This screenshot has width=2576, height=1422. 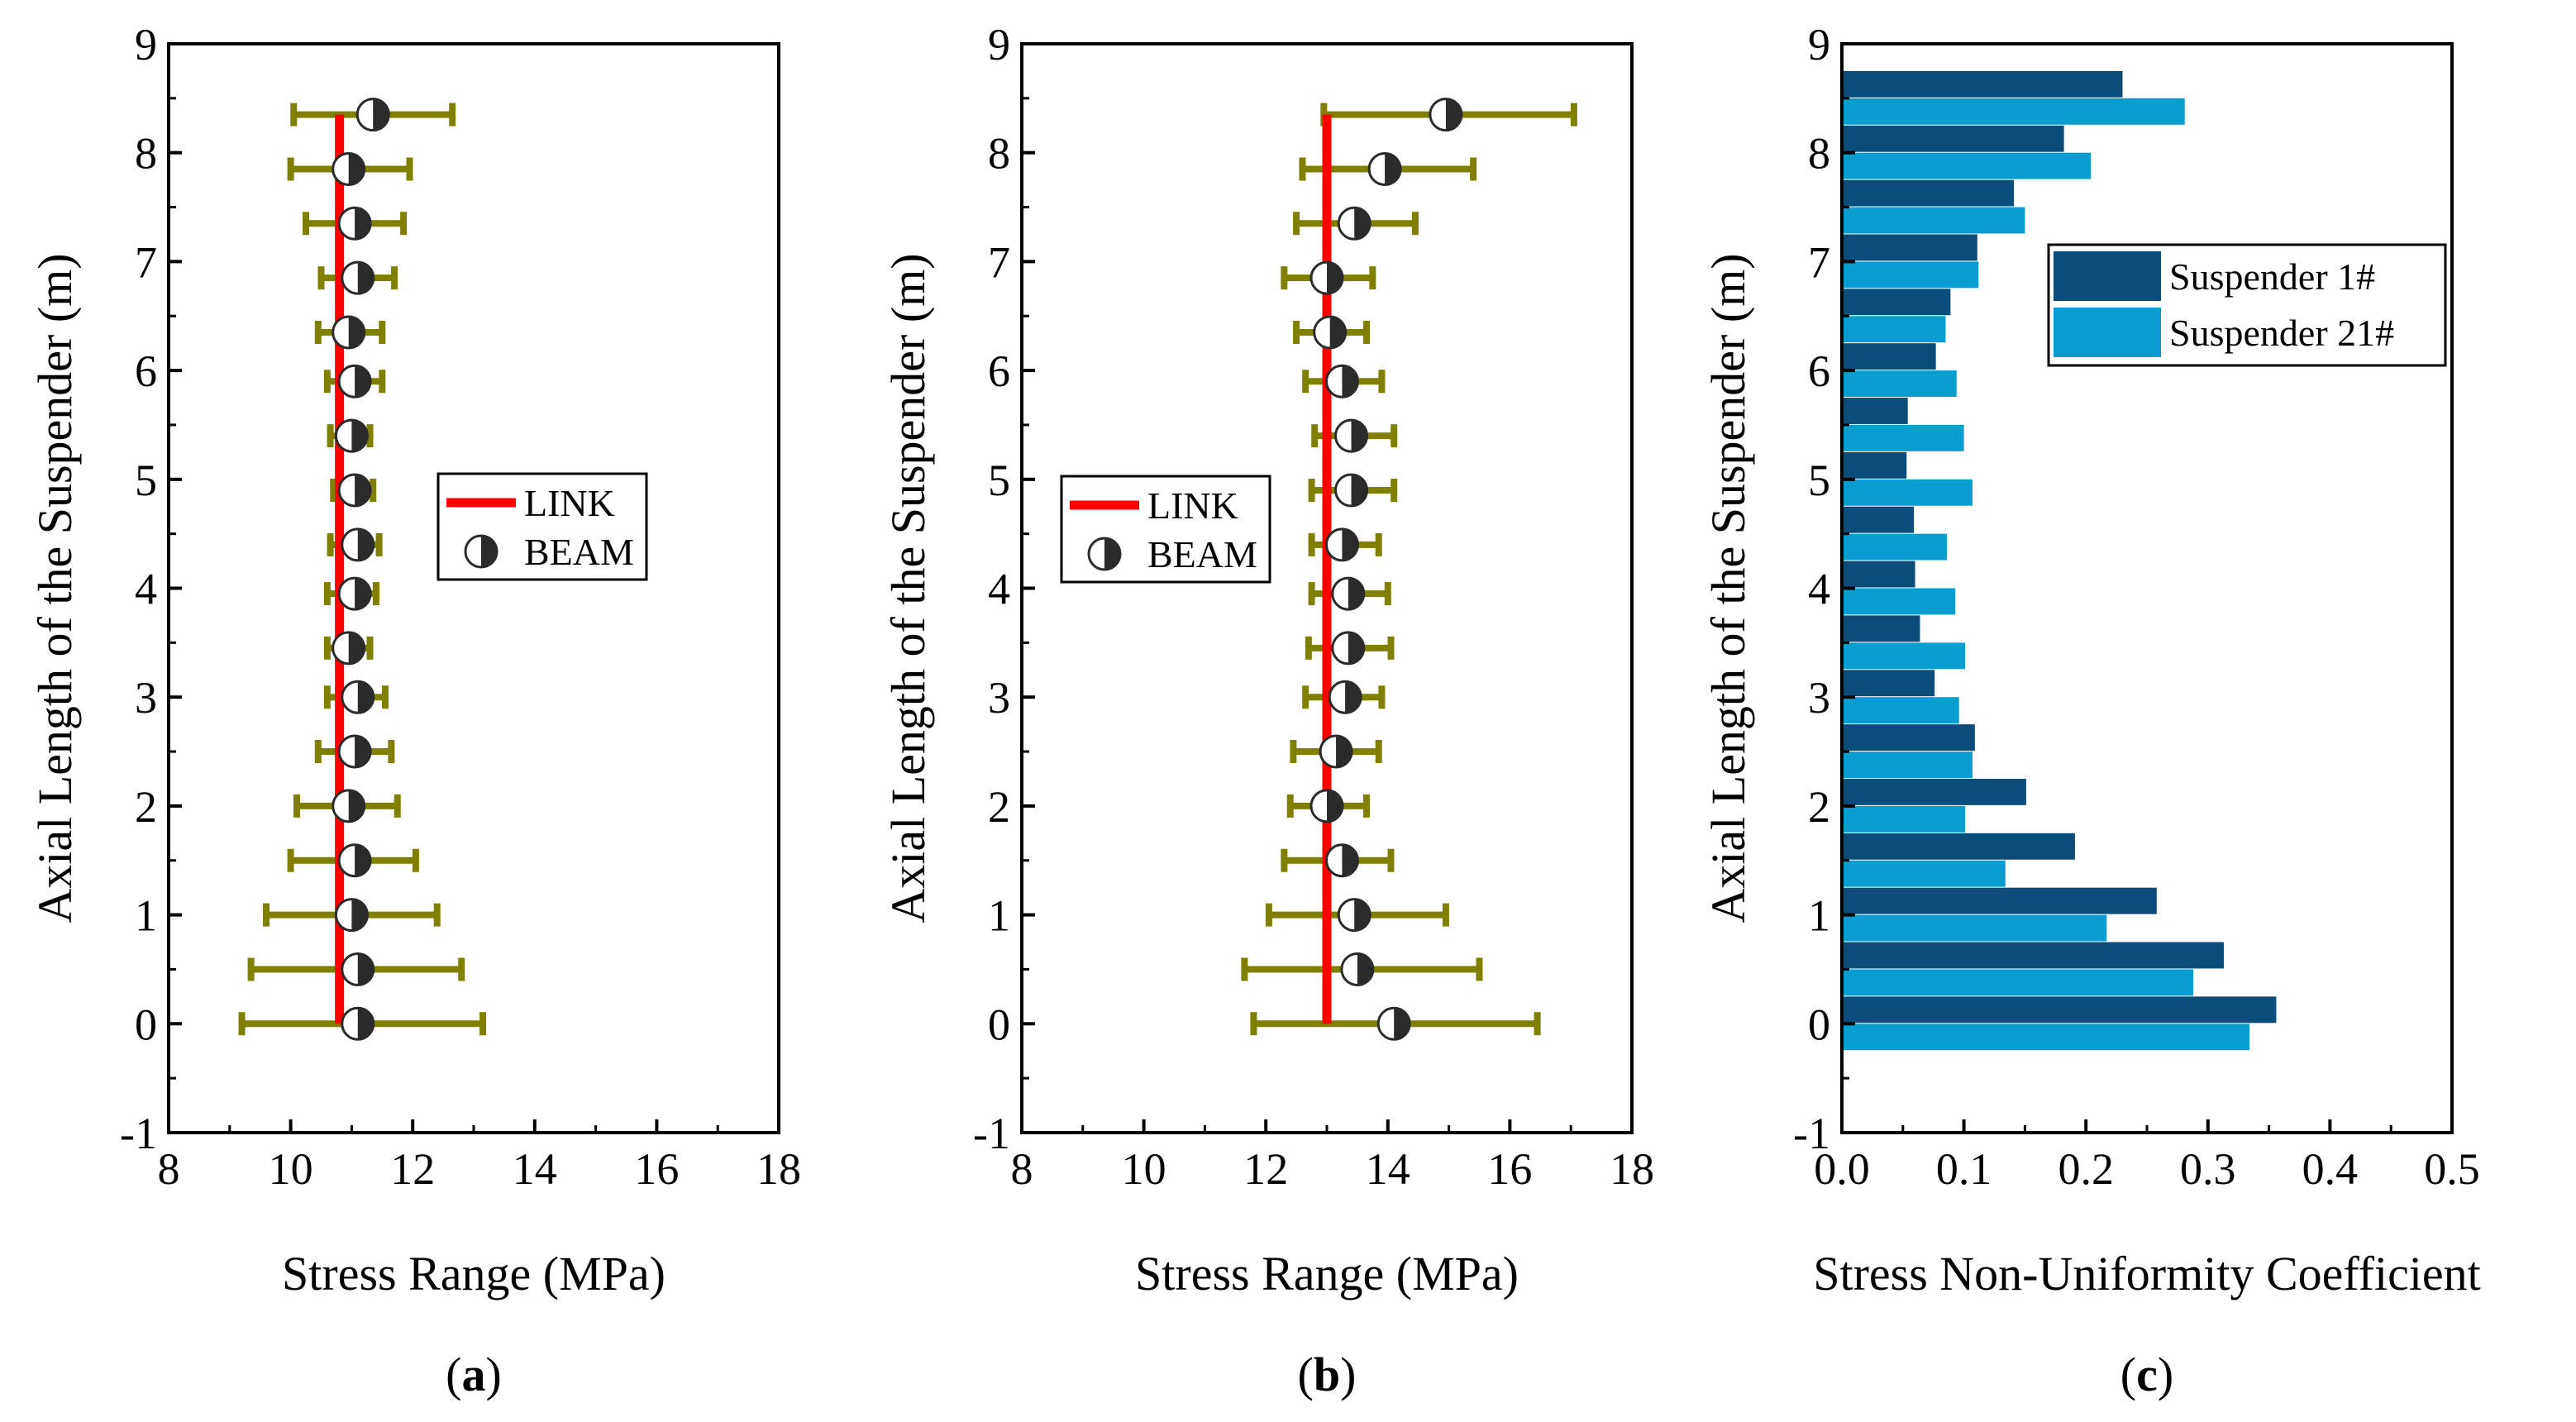 I want to click on y-tick-label: 0, so click(x=146, y=1024).